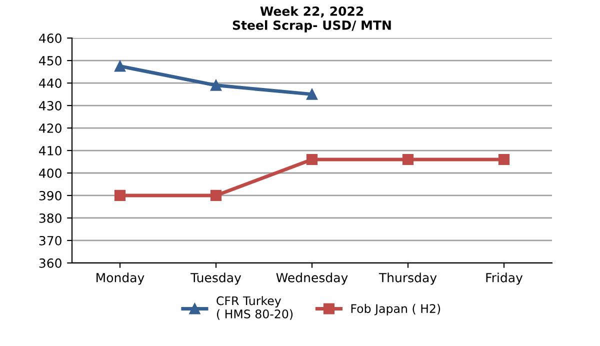 This screenshot has height=346, width=600. Describe the element at coordinates (395, 310) in the screenshot. I see `legend-label: Fob Japan ( H2)` at that location.